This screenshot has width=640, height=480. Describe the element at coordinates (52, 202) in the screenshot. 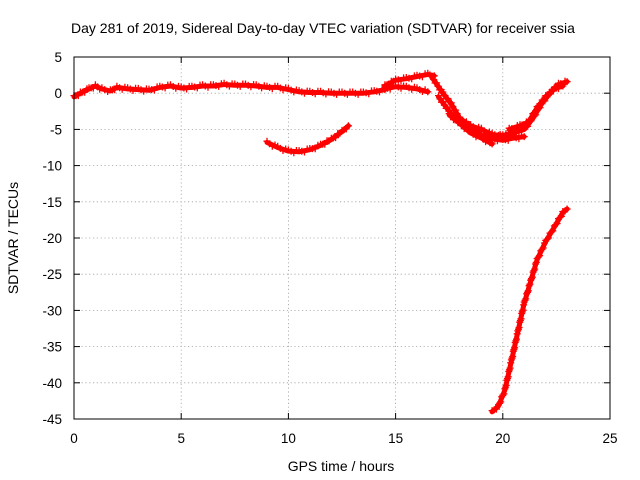

I see `y-tick-label: -15` at that location.